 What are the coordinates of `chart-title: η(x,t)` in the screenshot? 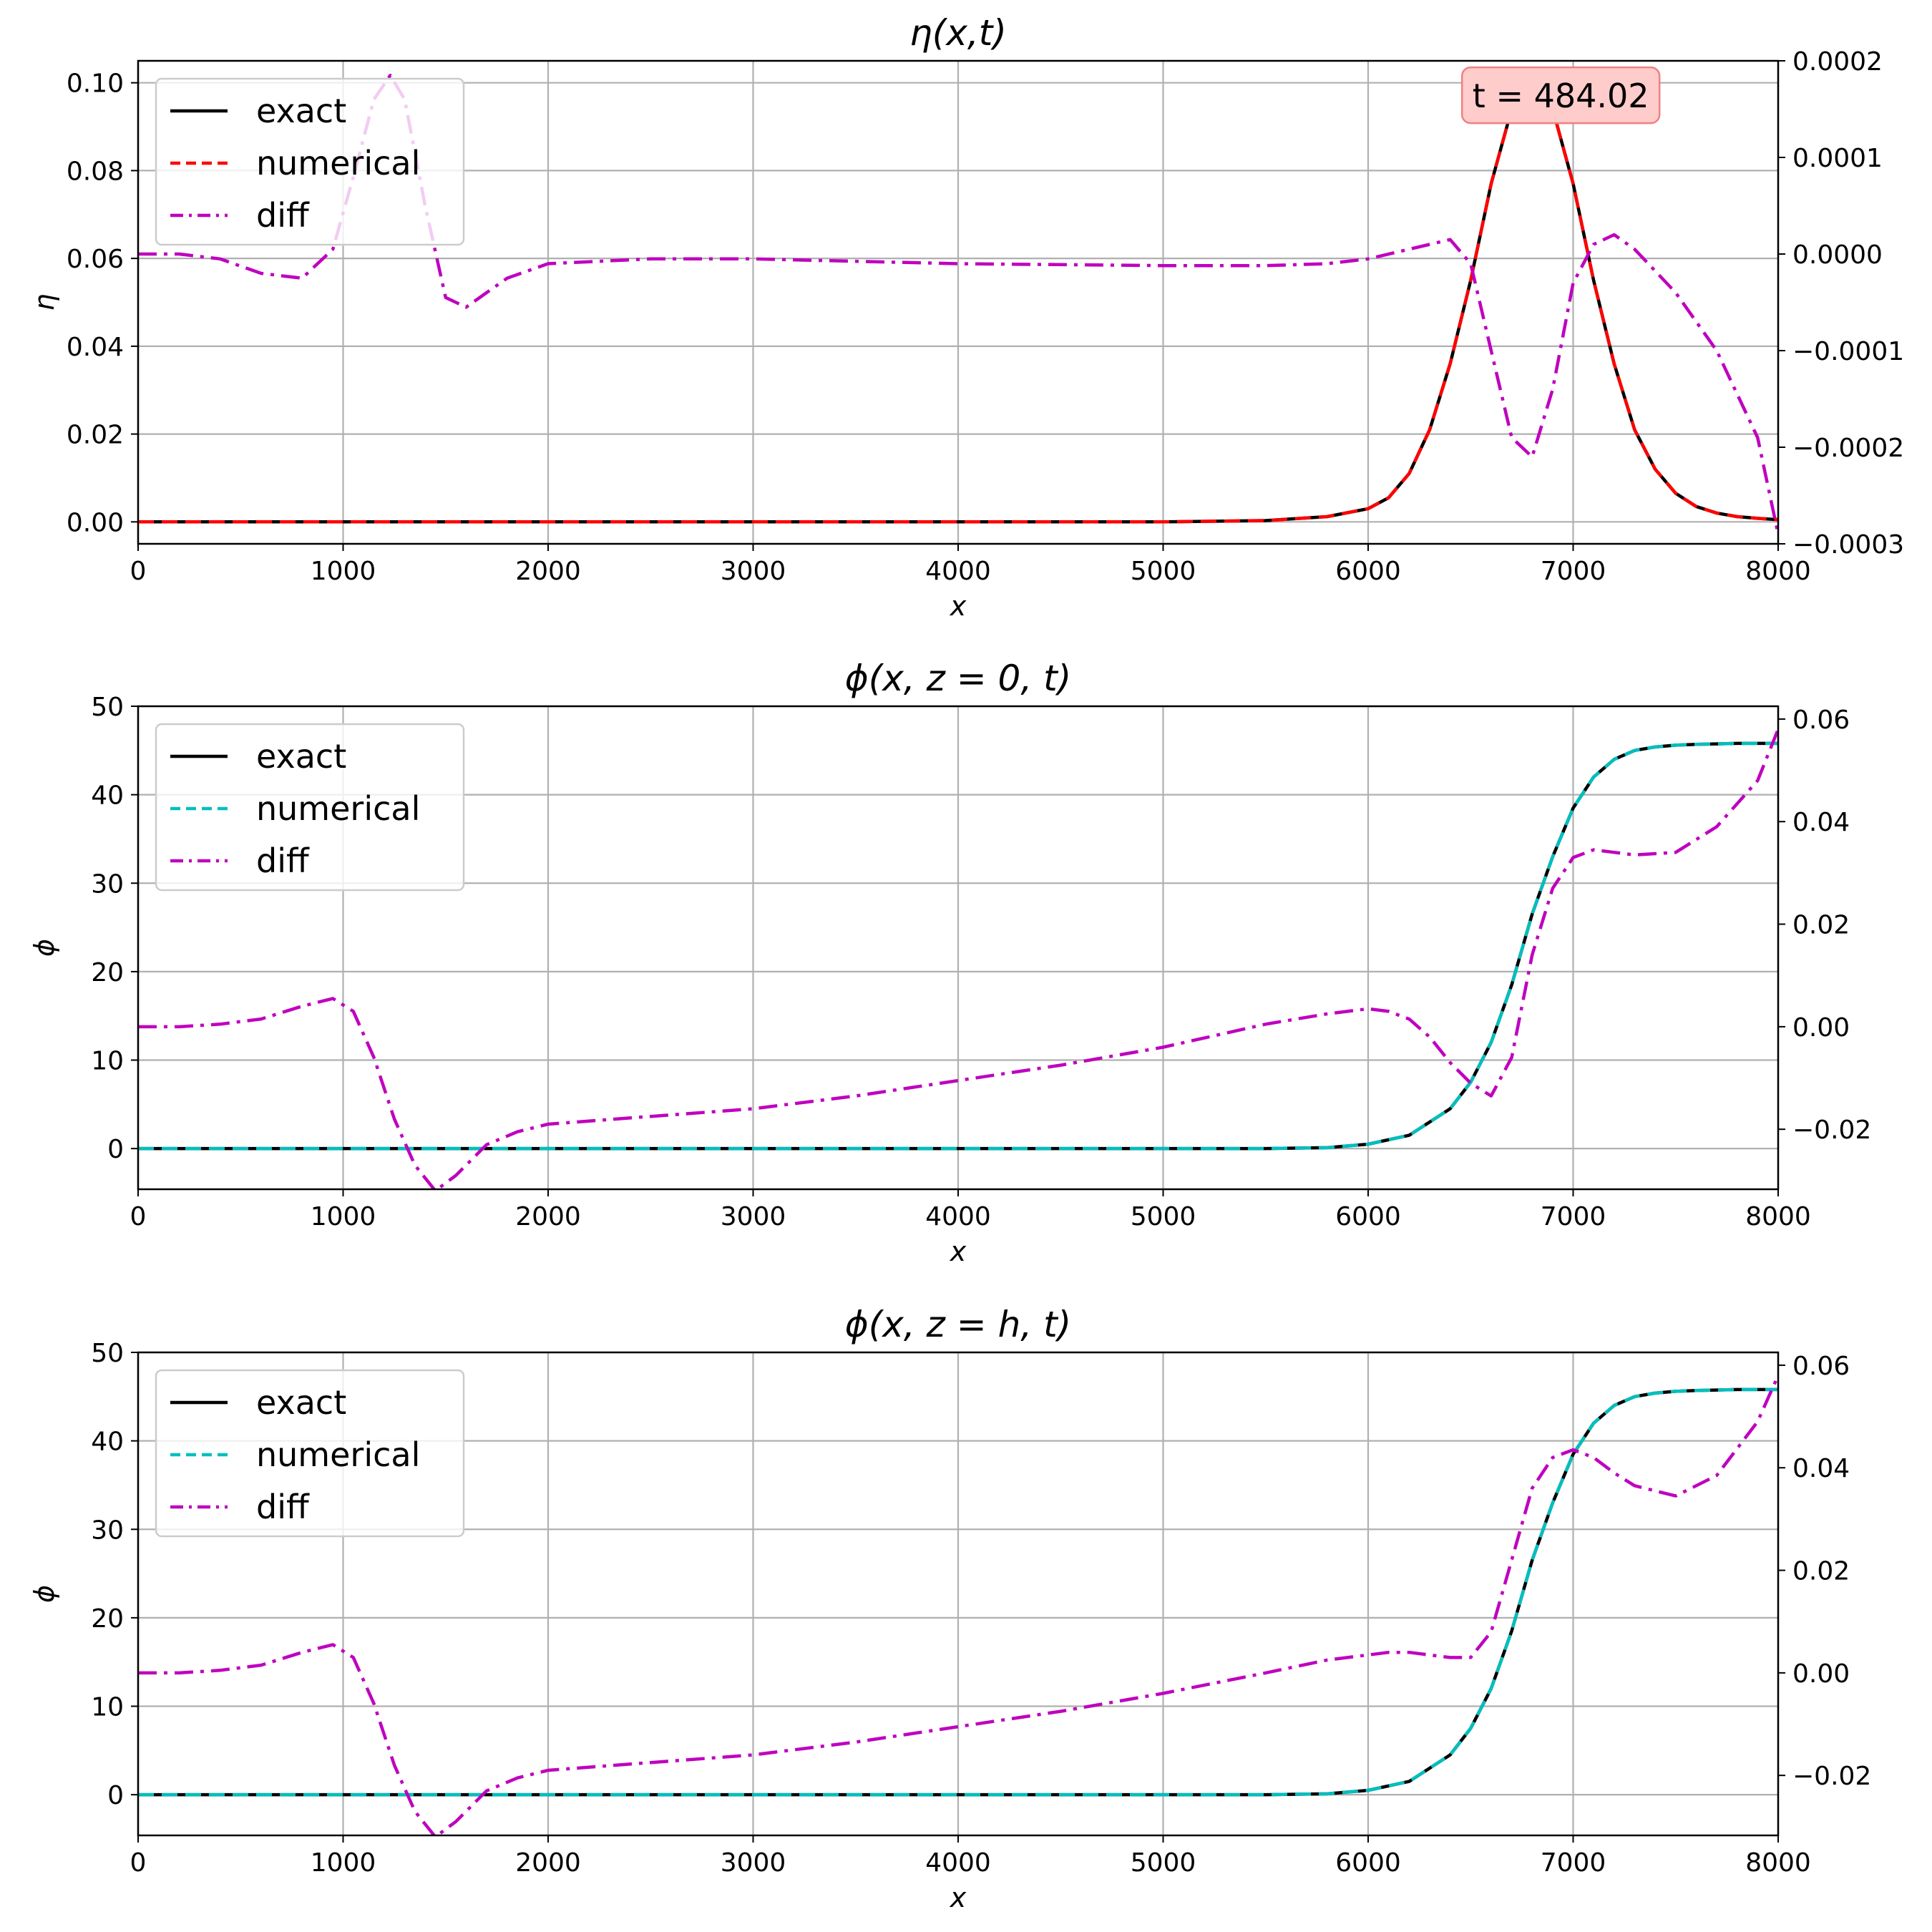 It's located at (958, 33).